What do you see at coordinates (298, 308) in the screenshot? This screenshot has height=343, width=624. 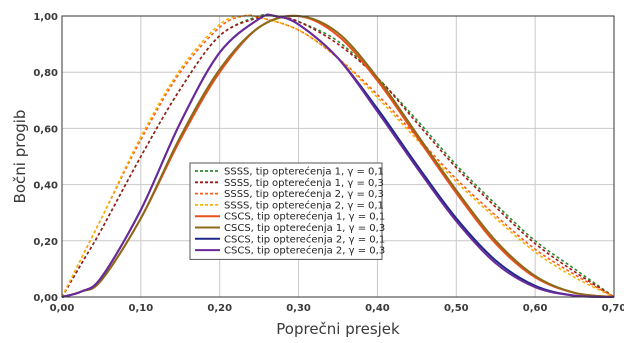 I see `x-tick-label: 0,30` at bounding box center [298, 308].